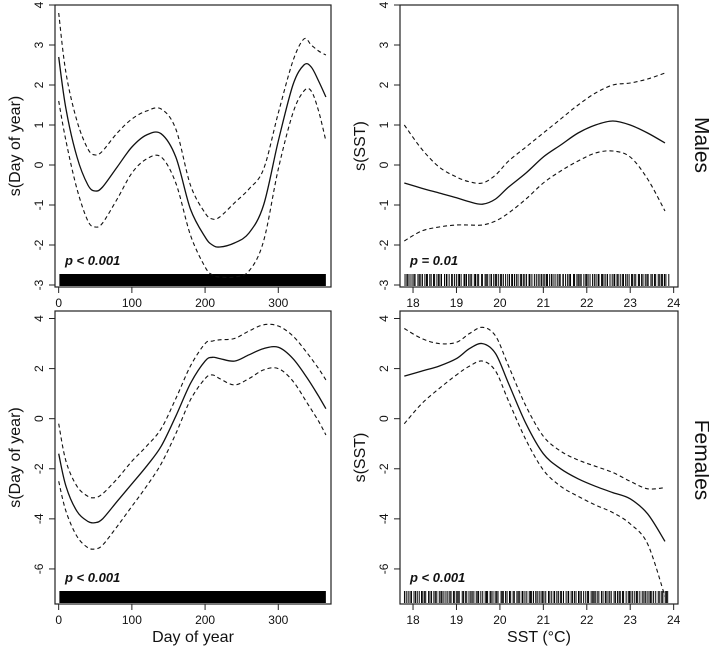  Describe the element at coordinates (193, 637) in the screenshot. I see `x-axis-title: Day of year` at that location.